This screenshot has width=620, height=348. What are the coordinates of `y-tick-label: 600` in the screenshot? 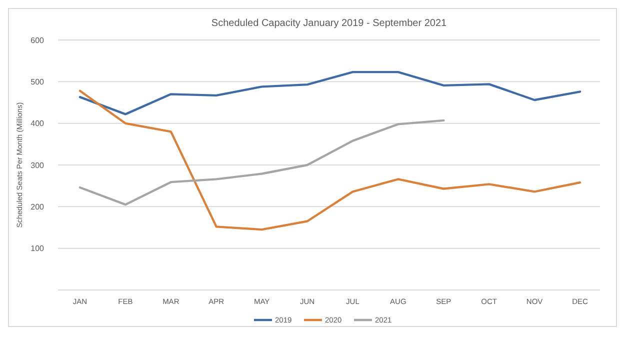 It's located at (37, 40).